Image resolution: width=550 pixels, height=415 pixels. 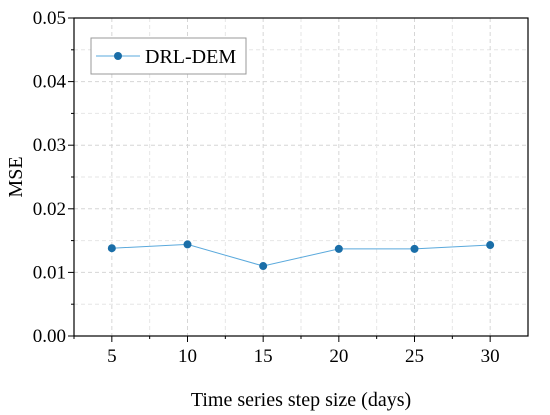 I want to click on y-tick-label: 0.05, so click(x=49, y=18).